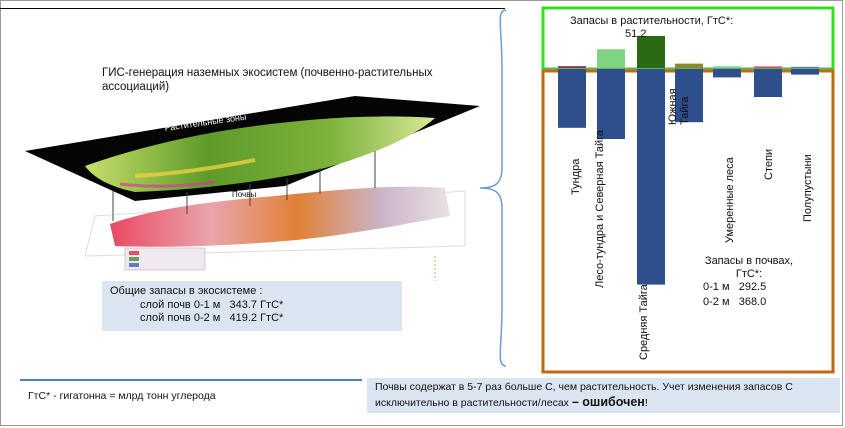  I want to click on soil-map, so click(280, 216).